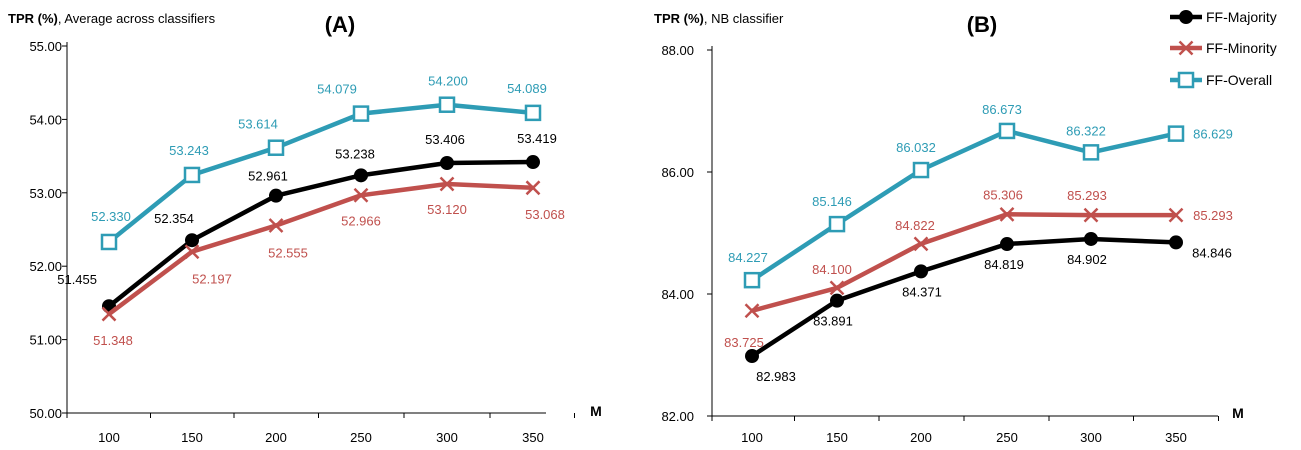  Describe the element at coordinates (679, 18) in the screenshot. I see `panel-b-y-axis-label-bold: TPR (%)` at that location.